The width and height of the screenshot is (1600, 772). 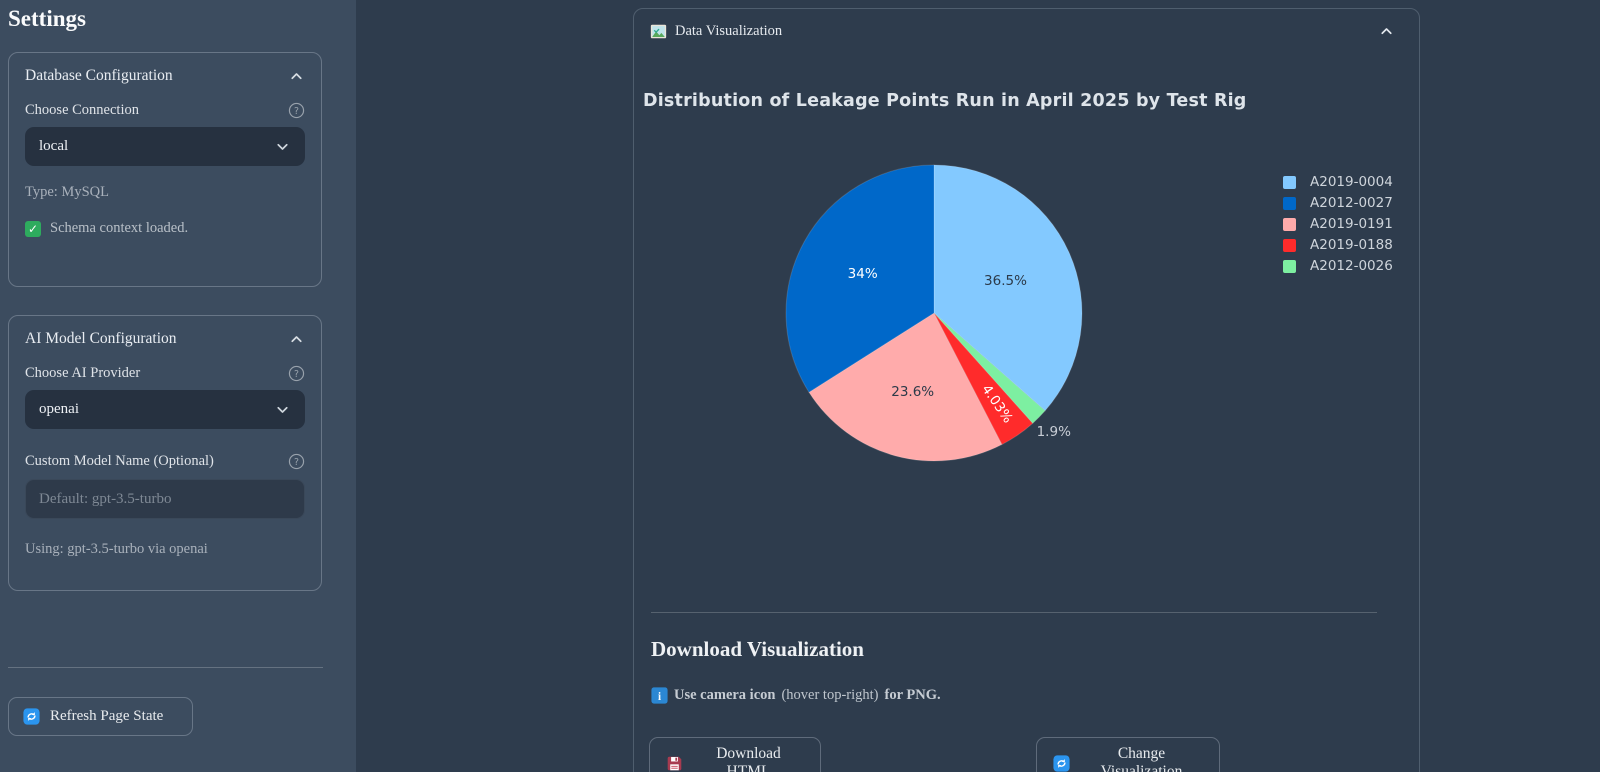 I want to click on download-visualization-heading: Download Visualization, so click(x=757, y=649).